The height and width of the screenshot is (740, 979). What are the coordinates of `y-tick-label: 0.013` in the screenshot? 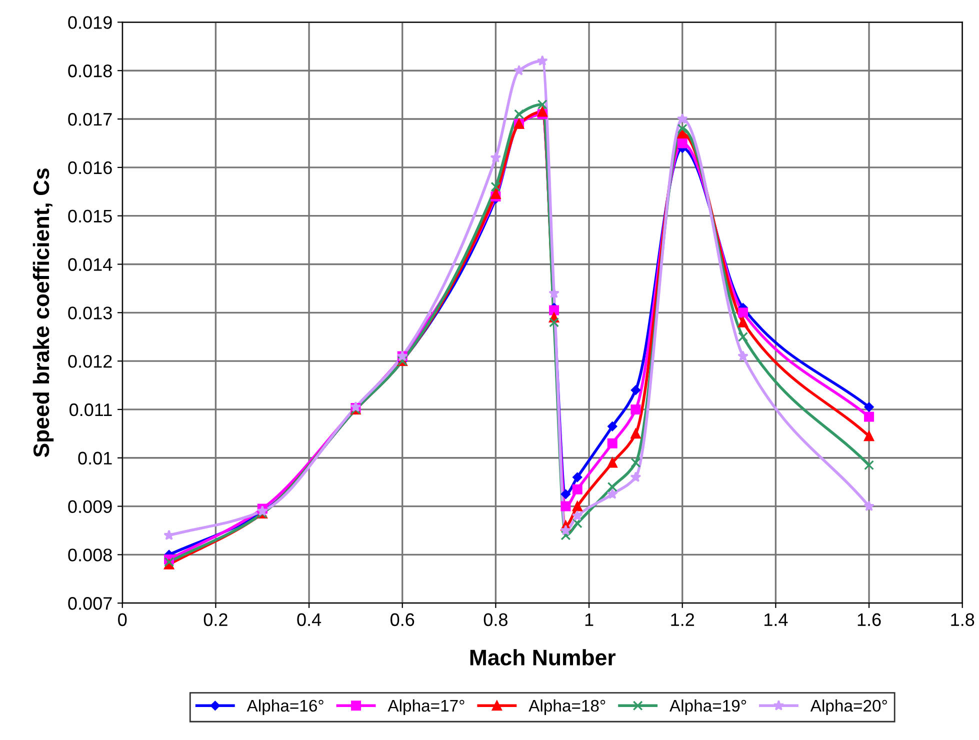 It's located at (90, 313).